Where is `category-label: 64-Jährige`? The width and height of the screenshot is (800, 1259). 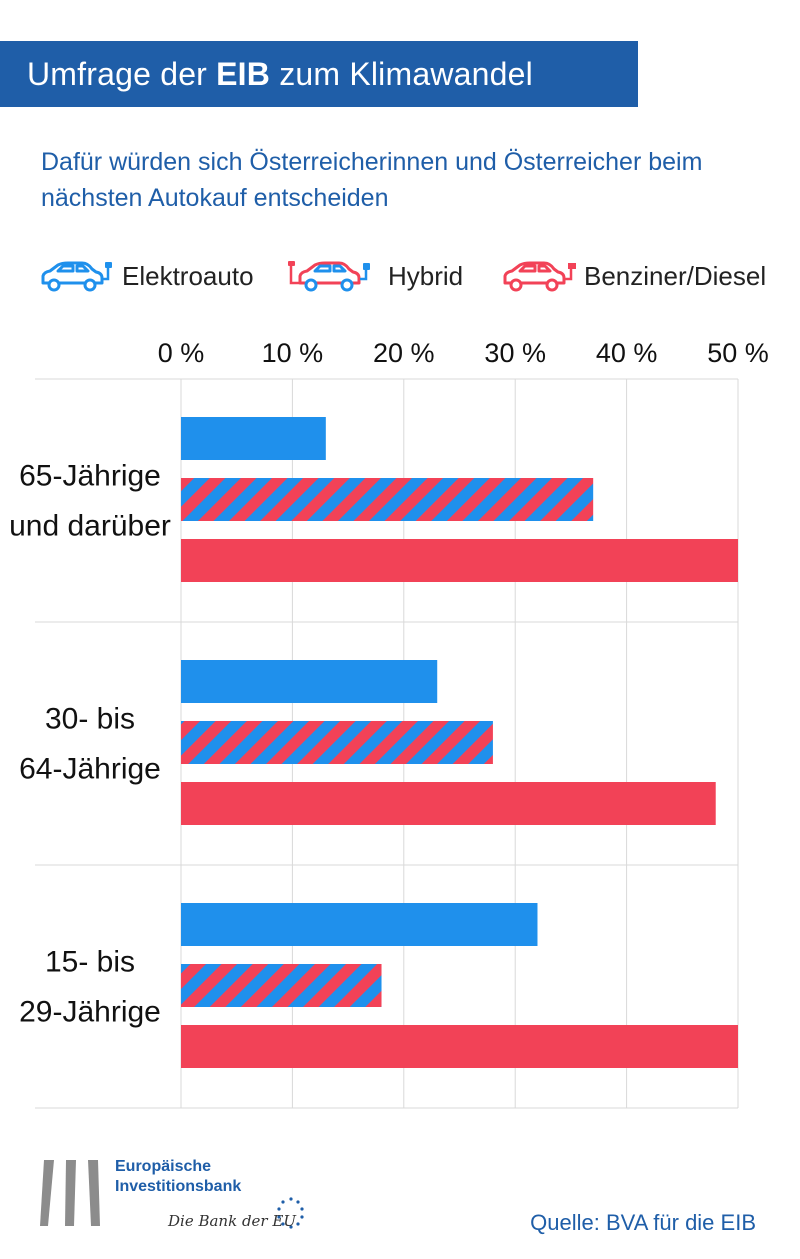 category-label: 64-Jährige is located at coordinates (90, 769).